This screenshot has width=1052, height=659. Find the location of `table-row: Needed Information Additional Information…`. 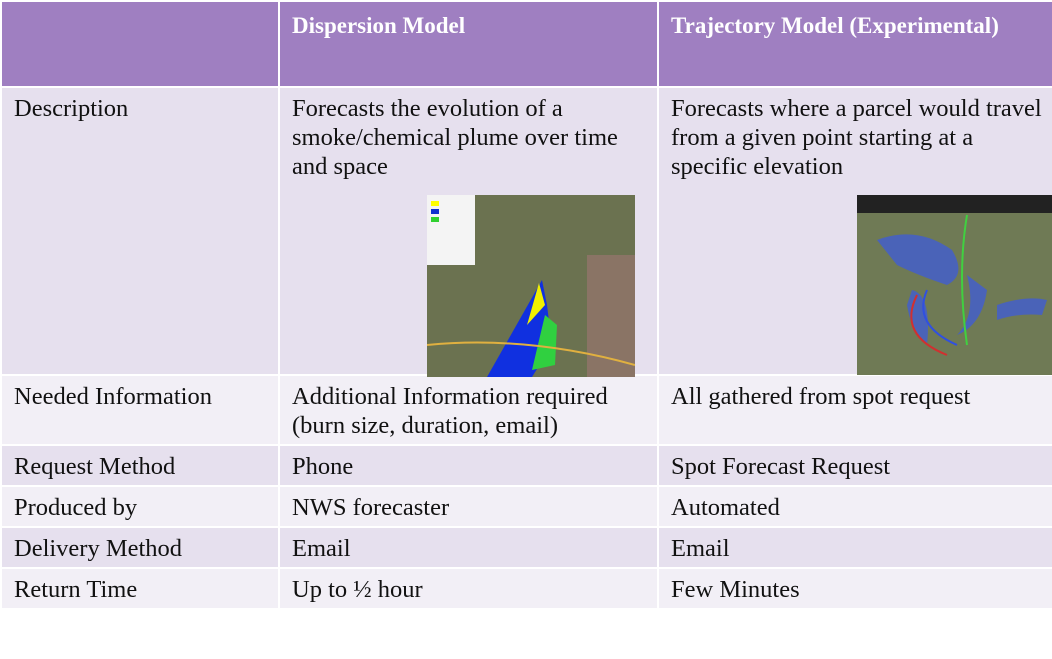

table-row: Needed Information Additional Information… is located at coordinates (526, 410).